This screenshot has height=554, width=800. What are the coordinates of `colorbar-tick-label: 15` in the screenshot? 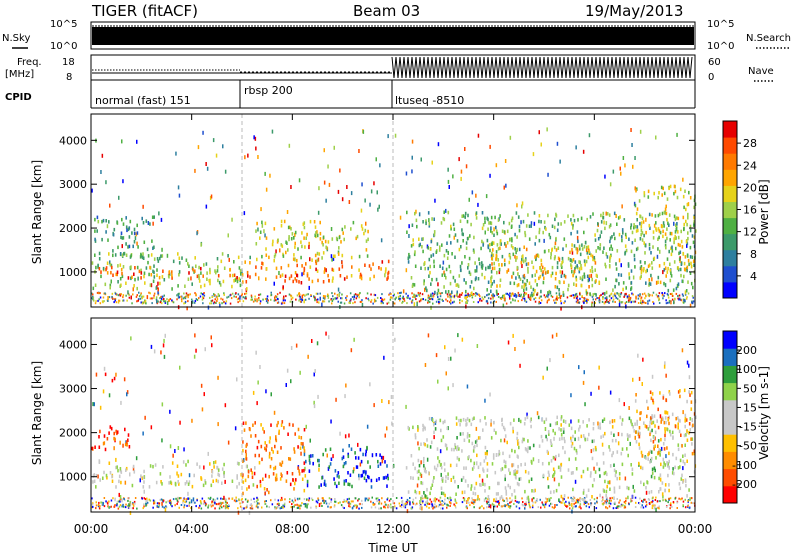 It's located at (750, 407).